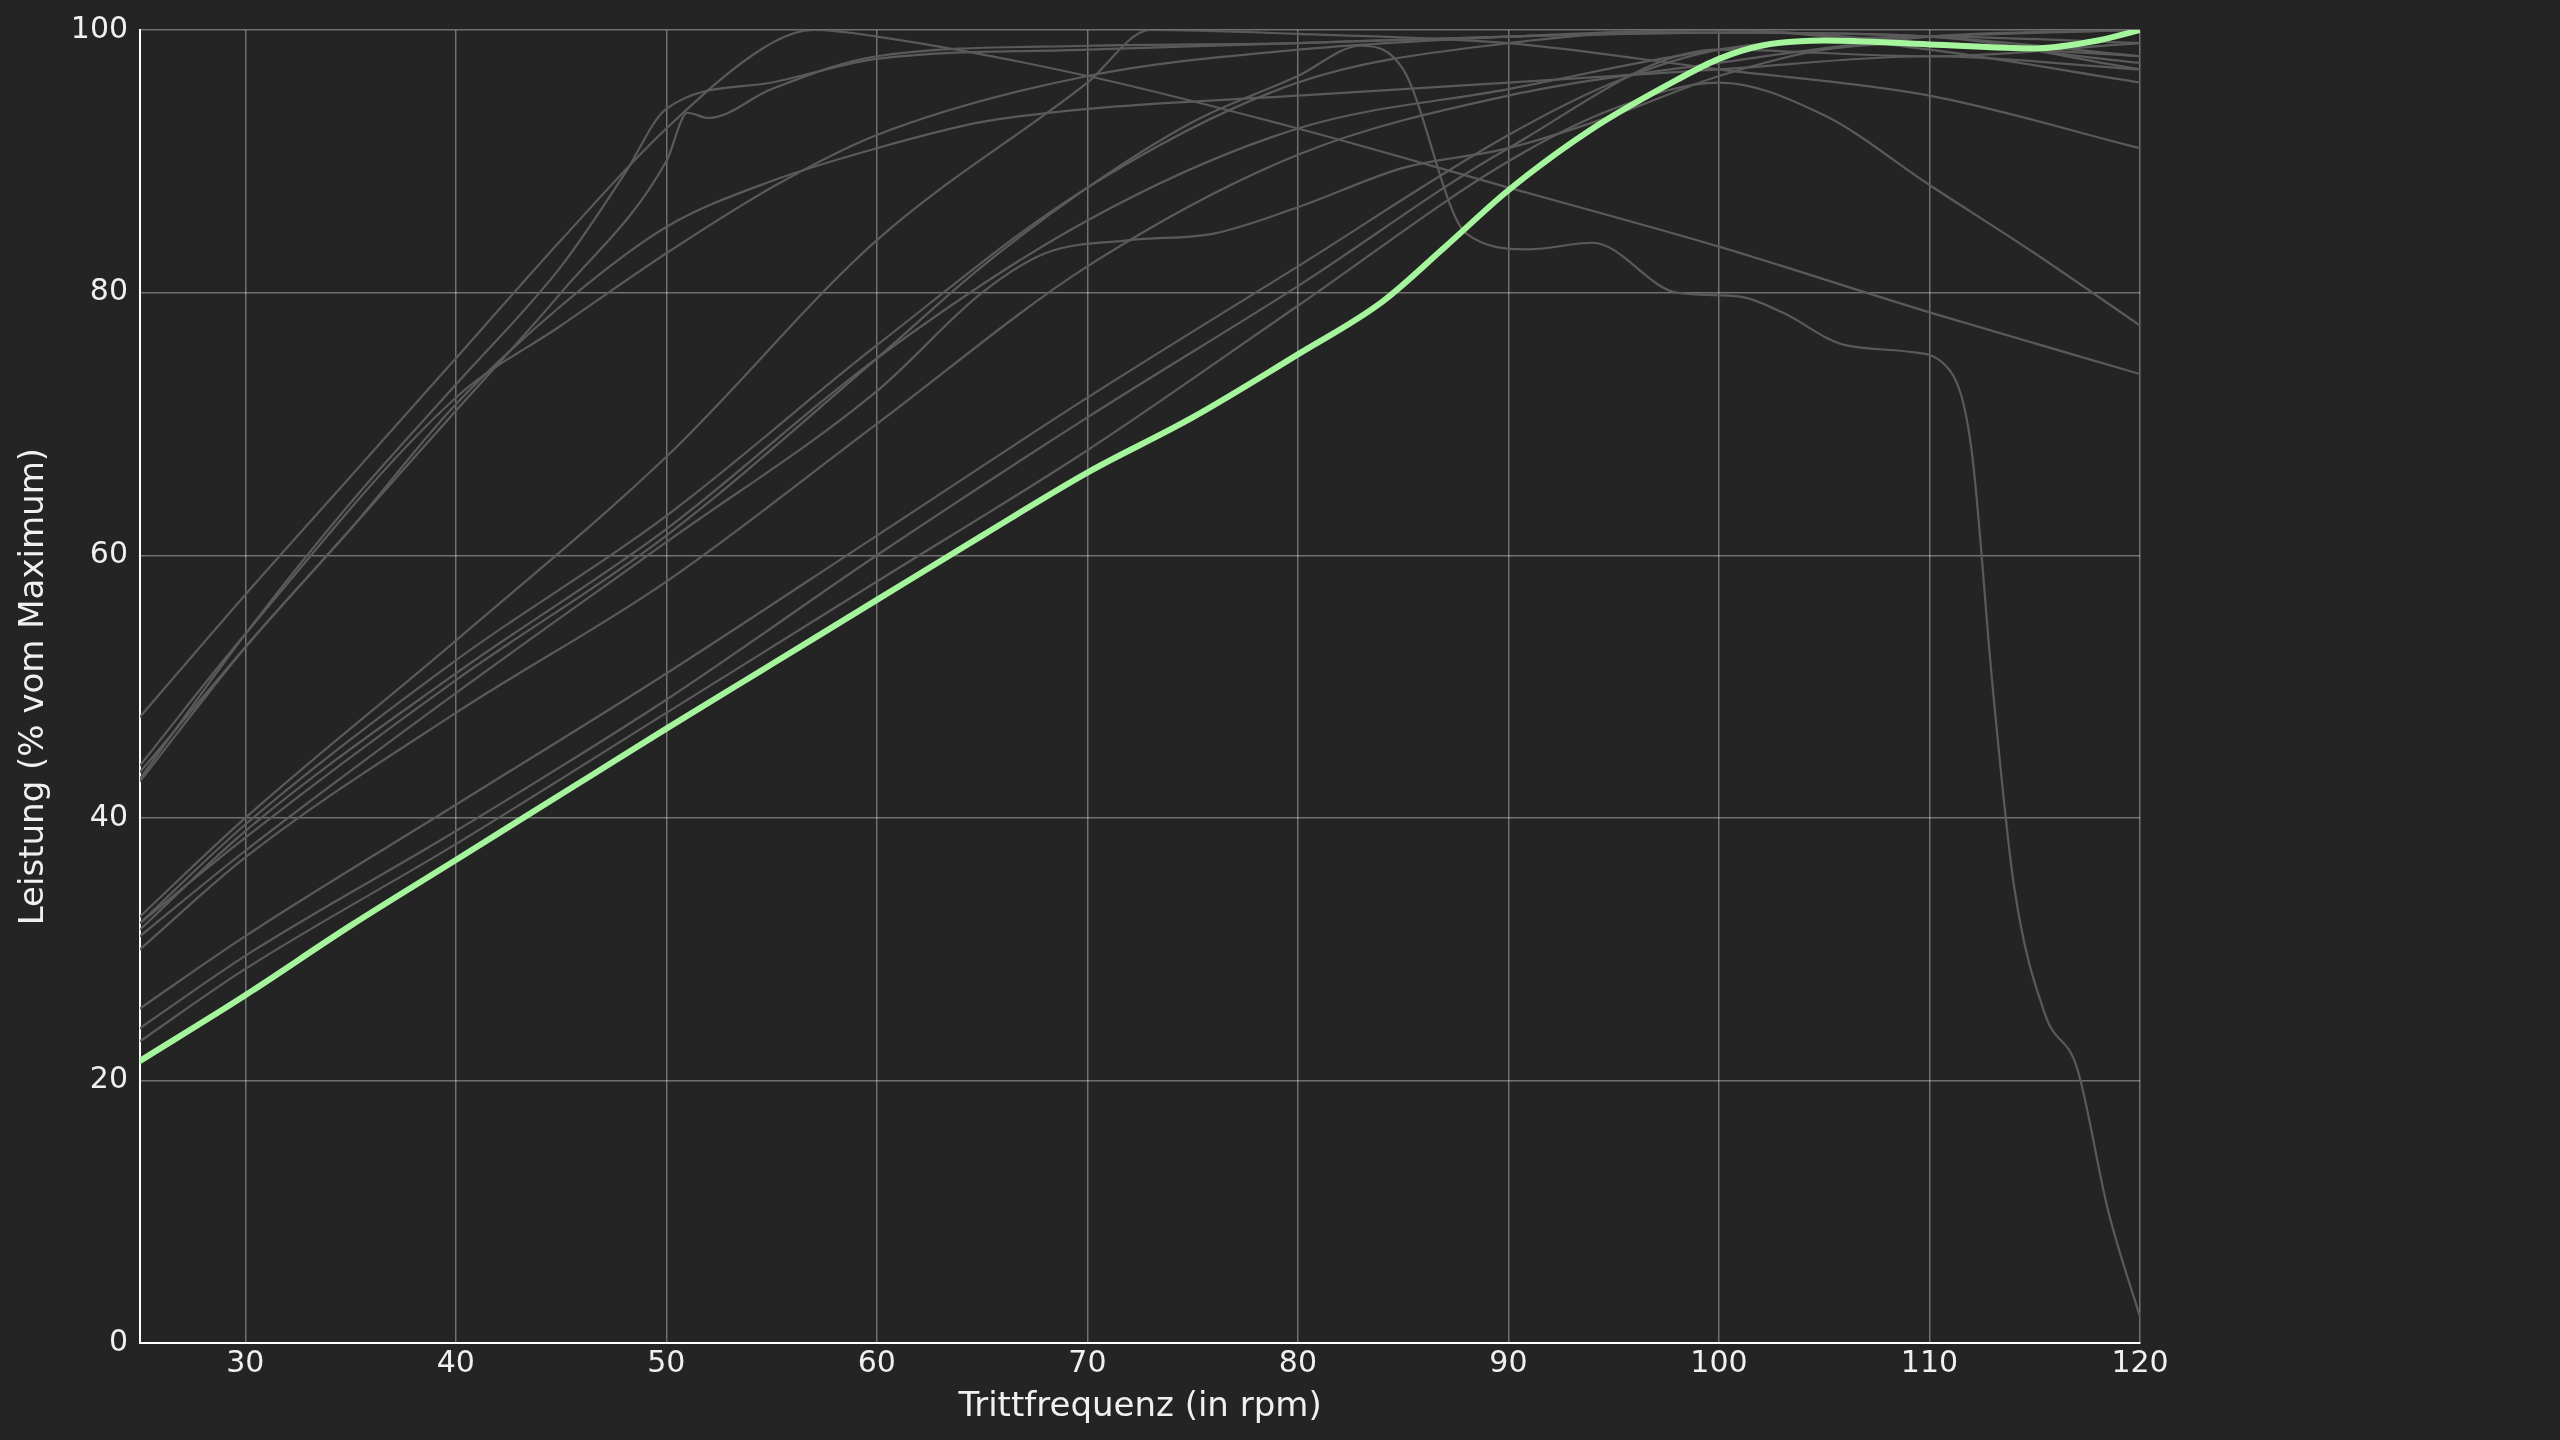 Image resolution: width=2560 pixels, height=1440 pixels. I want to click on x-tick-label: 110, so click(1929, 1361).